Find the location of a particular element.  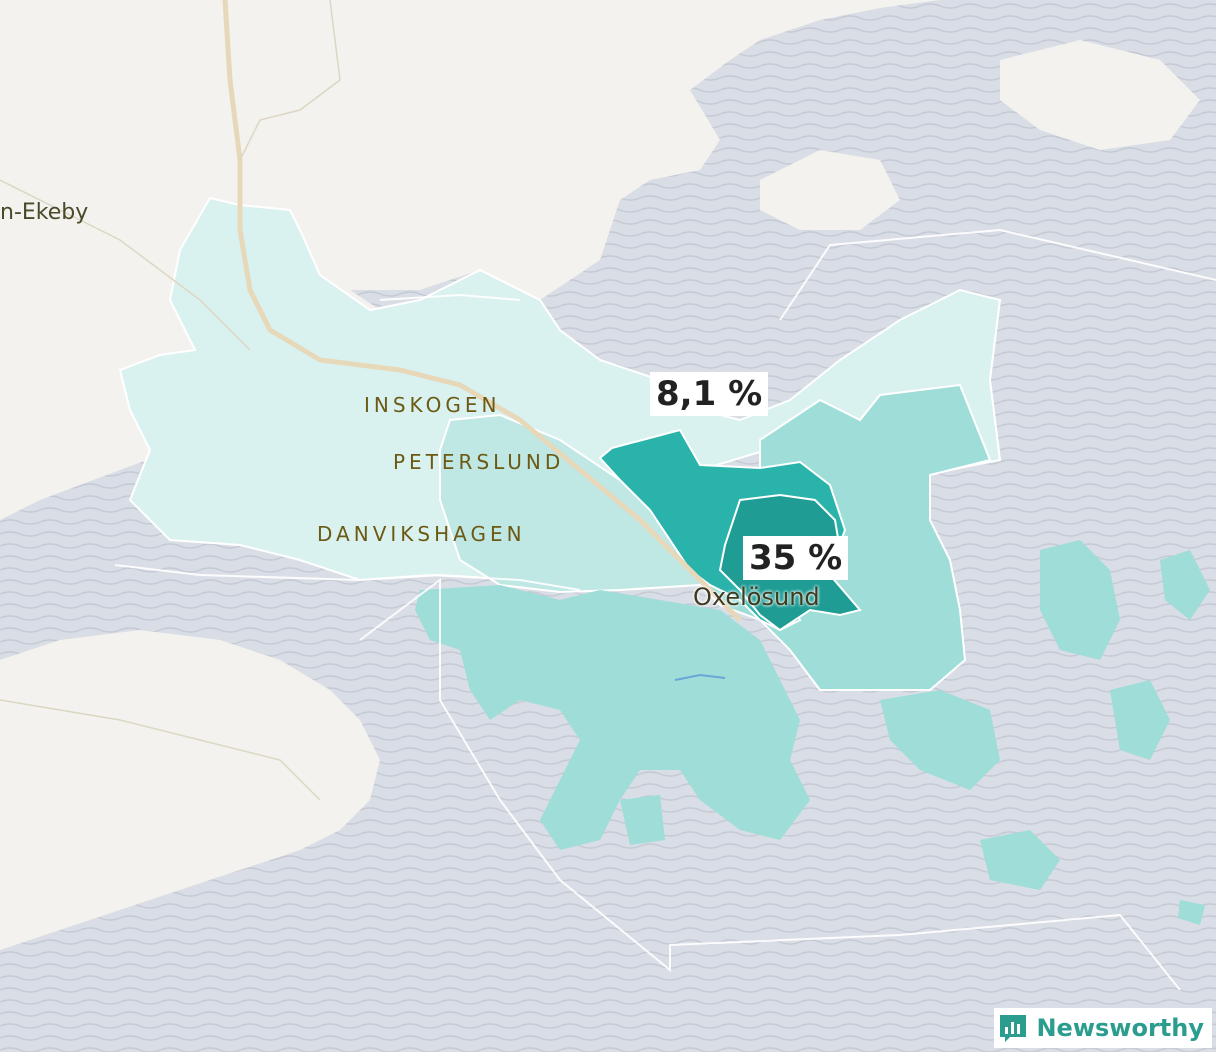

road-north is located at coordinates (290, 80).